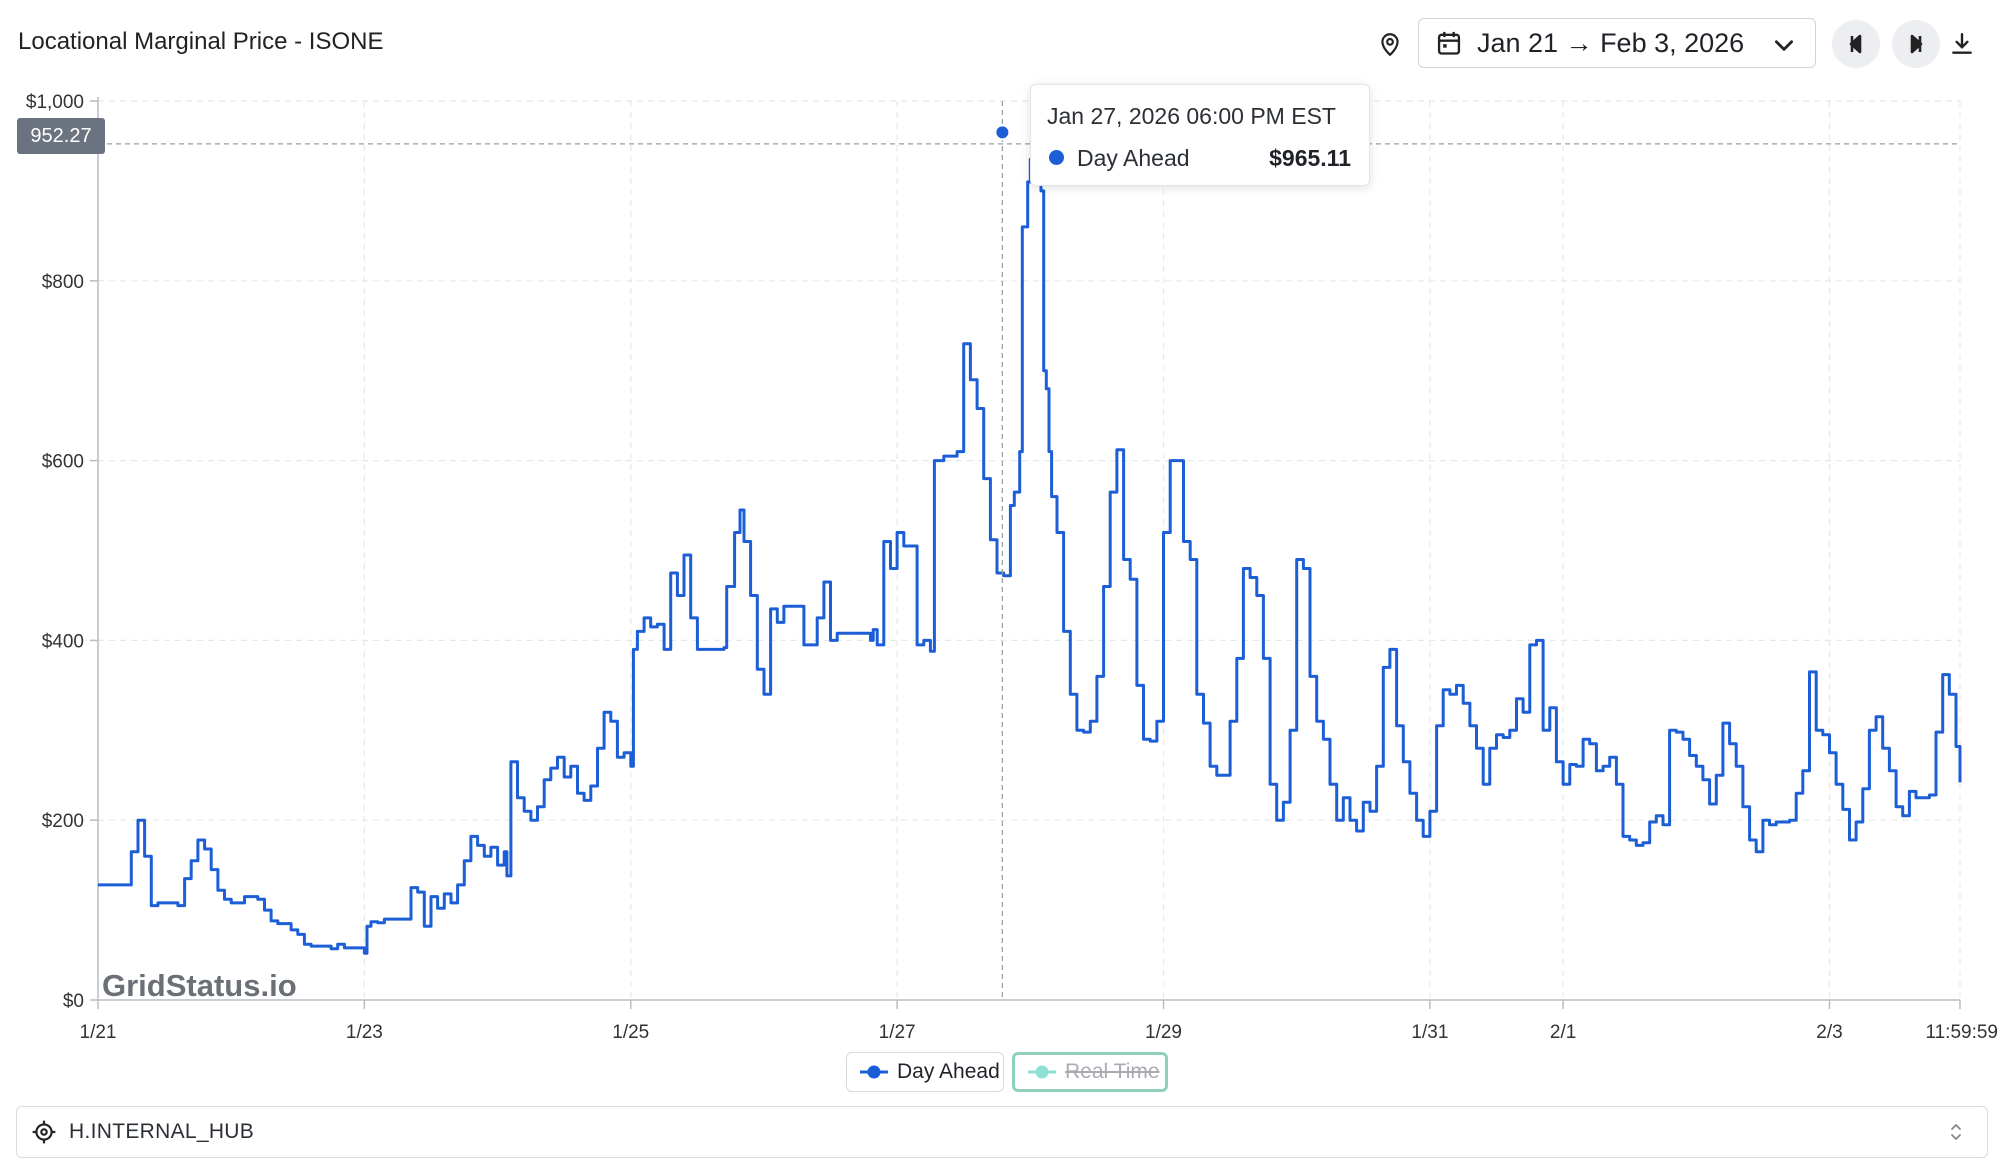 The image size is (2000, 1172). Describe the element at coordinates (73, 1001) in the screenshot. I see `y-tick-label: $0` at that location.